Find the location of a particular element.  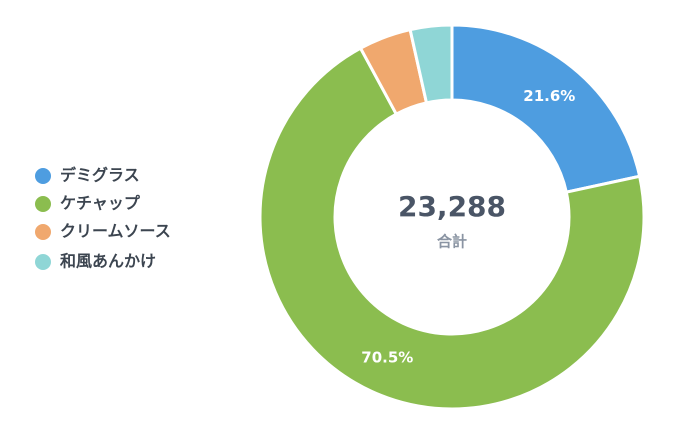

slice-label: 21.6% is located at coordinates (549, 96).